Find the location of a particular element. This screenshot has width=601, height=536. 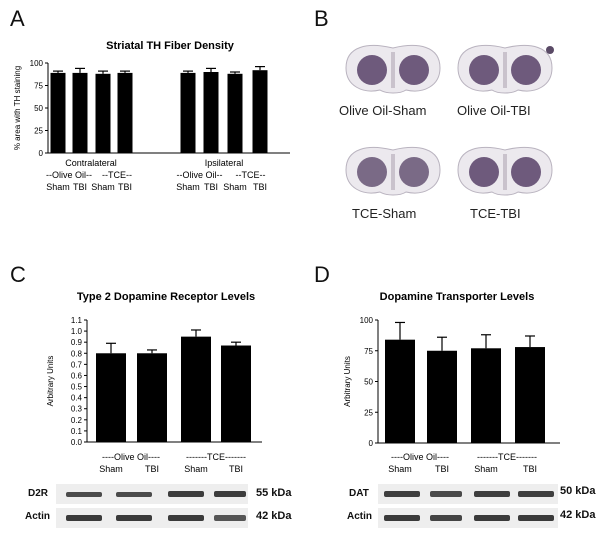

panel-a-group-label: Ipsilateral is located at coordinates (224, 163).